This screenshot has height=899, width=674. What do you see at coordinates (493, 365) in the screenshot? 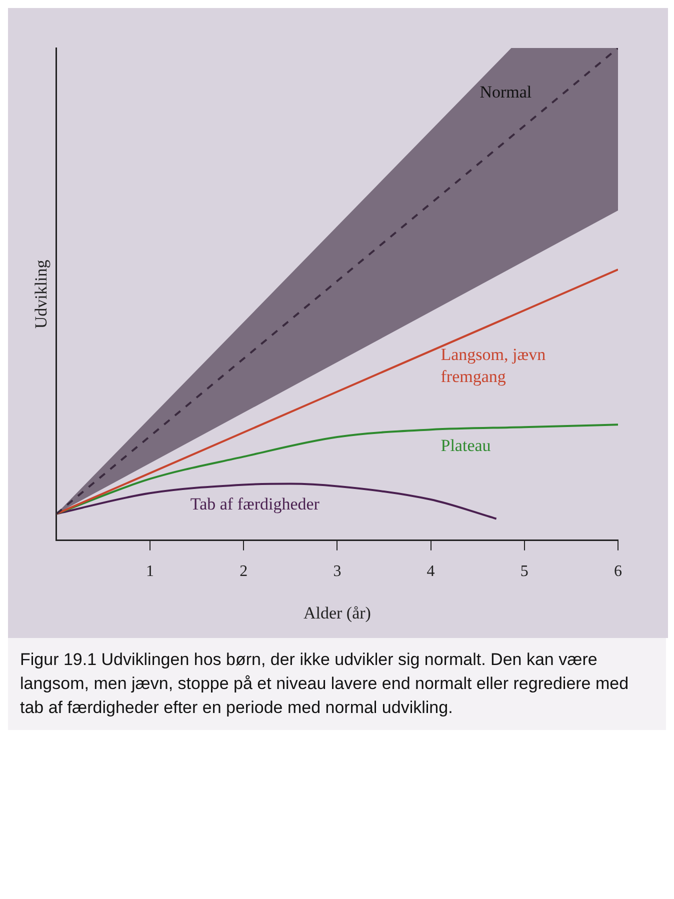
I see `series-label: Langsom, jævn fremgang` at bounding box center [493, 365].